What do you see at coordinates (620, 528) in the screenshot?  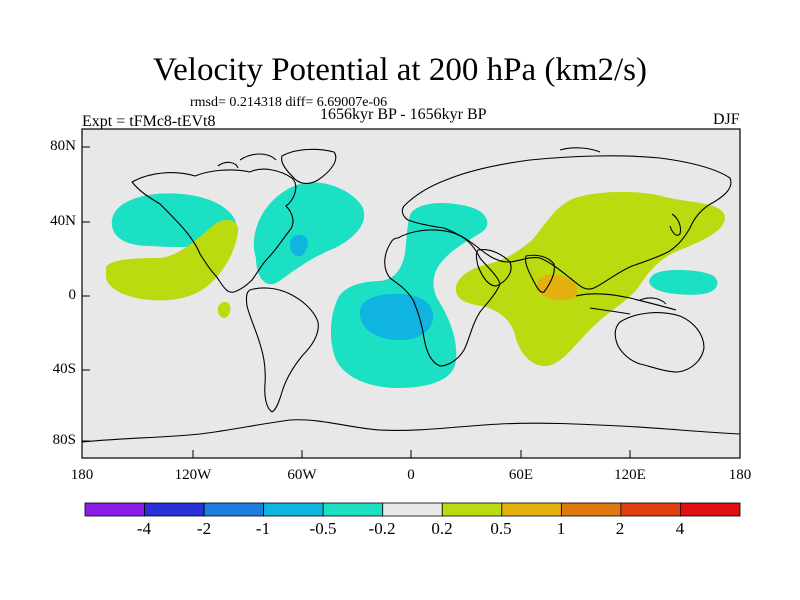 I see `colorbar-label: 2` at bounding box center [620, 528].